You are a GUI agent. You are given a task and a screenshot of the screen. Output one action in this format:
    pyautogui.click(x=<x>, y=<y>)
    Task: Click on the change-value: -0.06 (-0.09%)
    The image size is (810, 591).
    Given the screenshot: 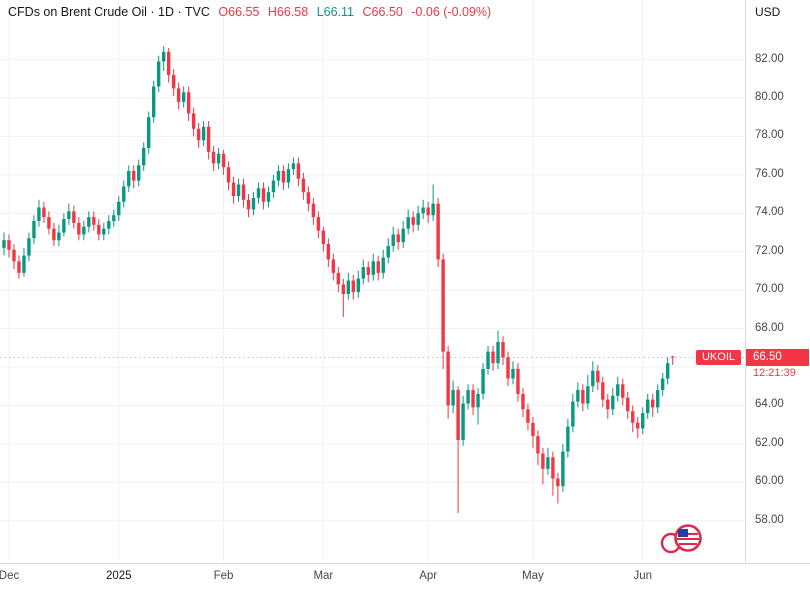 What is the action you would take?
    pyautogui.click(x=451, y=12)
    